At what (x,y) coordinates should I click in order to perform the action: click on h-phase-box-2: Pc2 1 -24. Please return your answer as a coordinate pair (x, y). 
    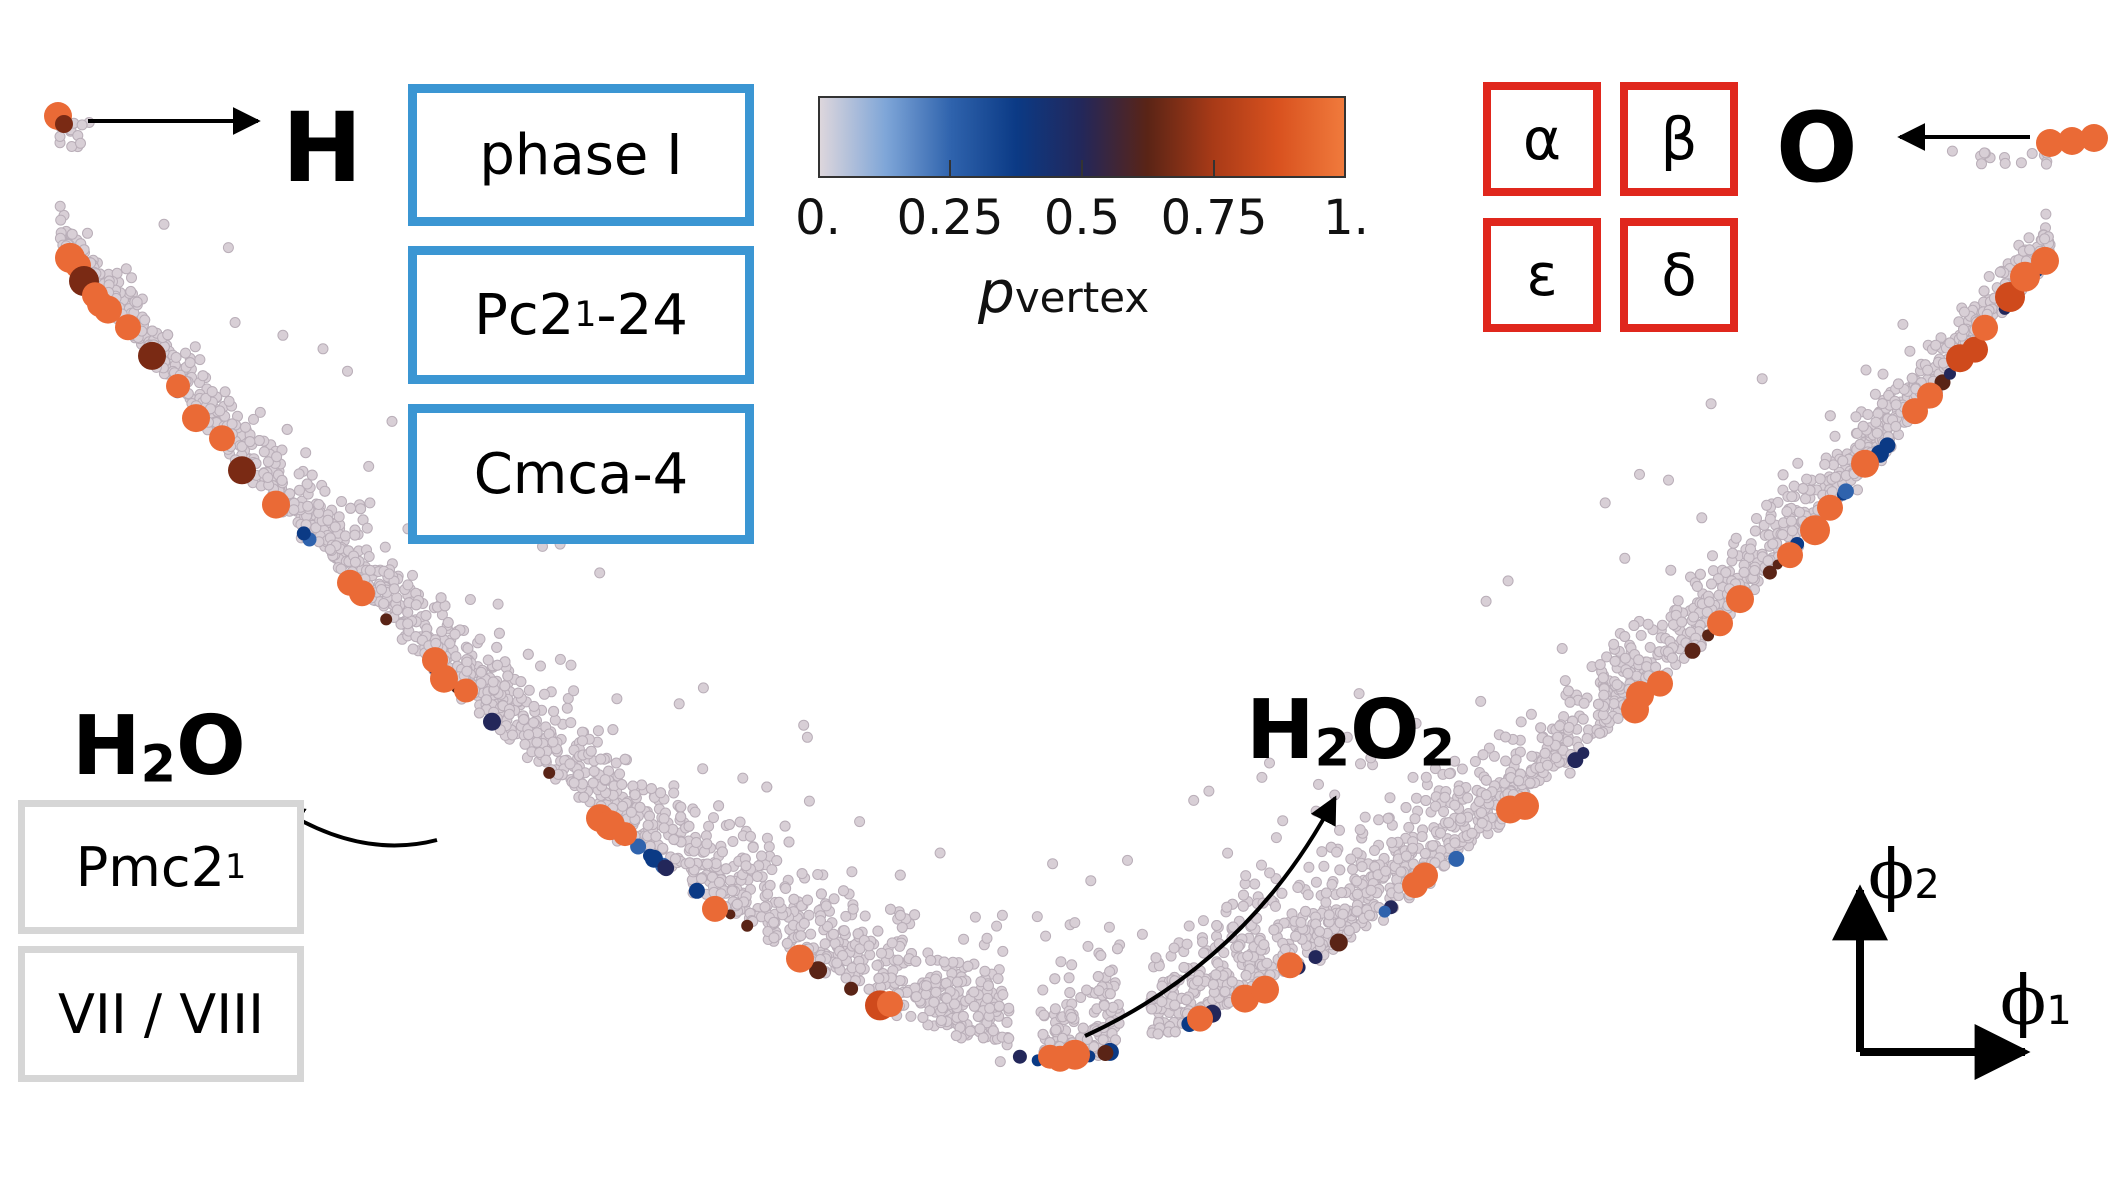
    Looking at the image, I should click on (581, 315).